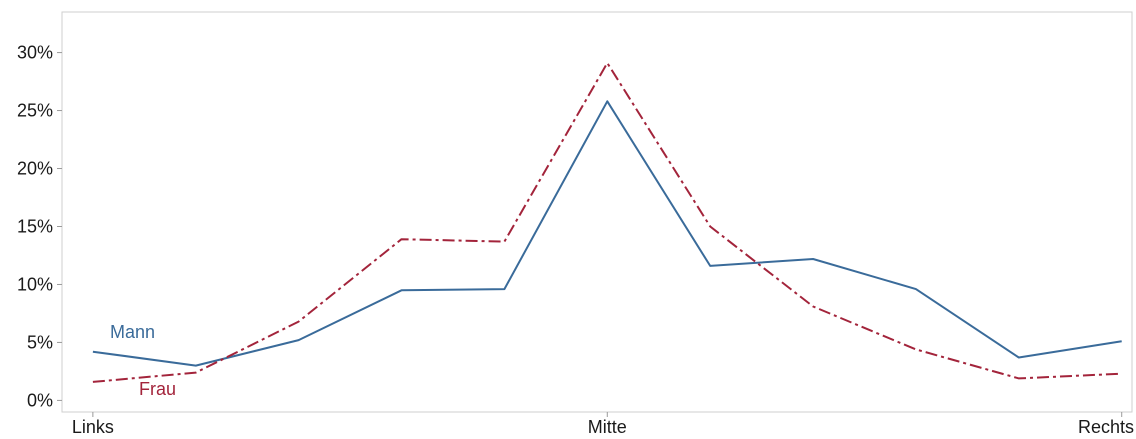  What do you see at coordinates (35, 226) in the screenshot?
I see `y-tick-label: 15%` at bounding box center [35, 226].